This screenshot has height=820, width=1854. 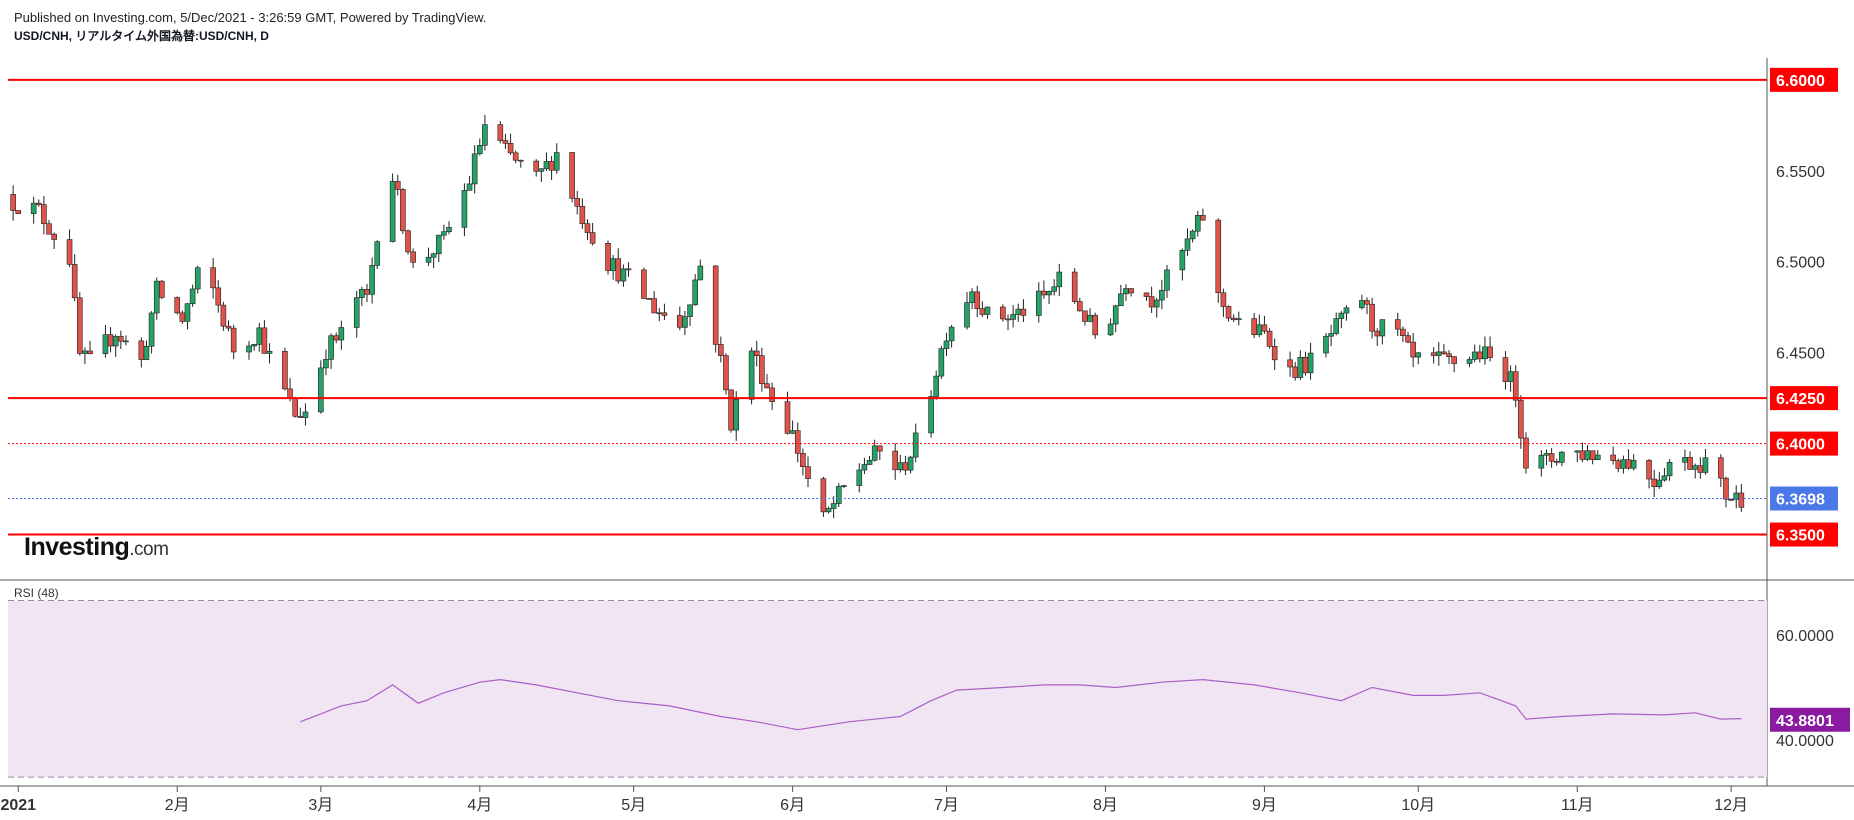 I want to click on rsi-value-tag: 43.8801, so click(x=1810, y=719).